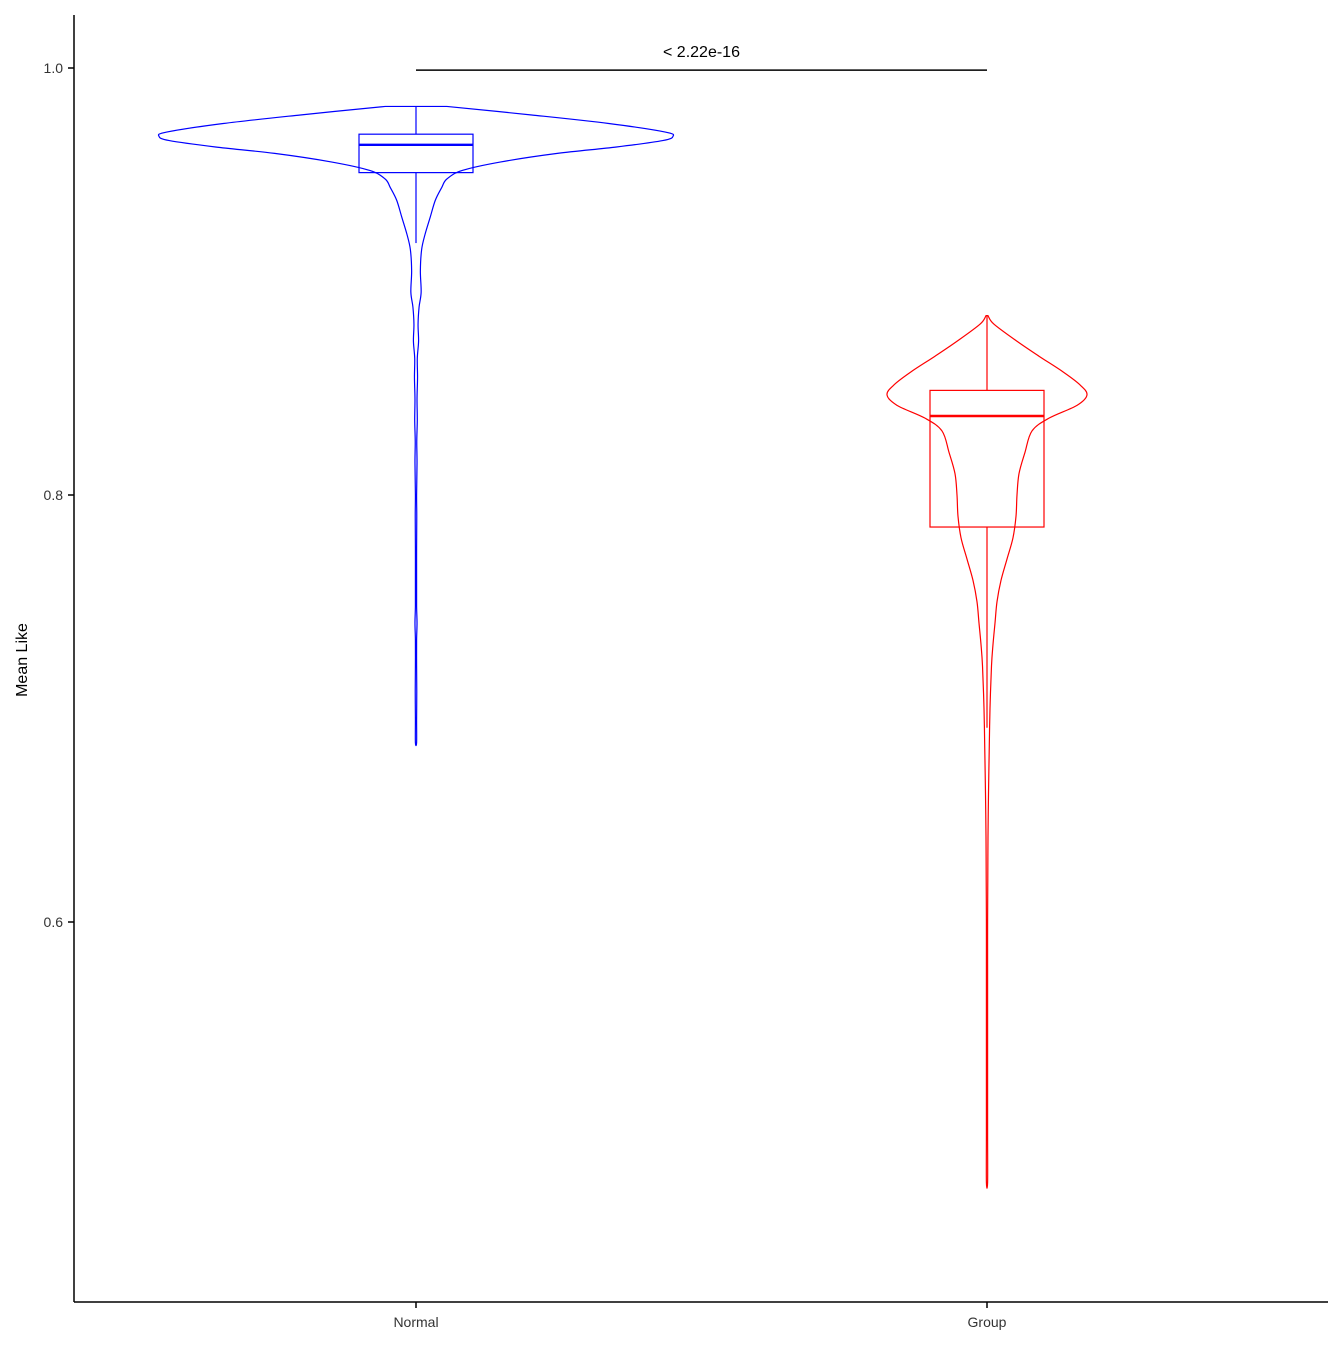 The image size is (1344, 1349). Describe the element at coordinates (987, 458) in the screenshot. I see `box-group` at that location.